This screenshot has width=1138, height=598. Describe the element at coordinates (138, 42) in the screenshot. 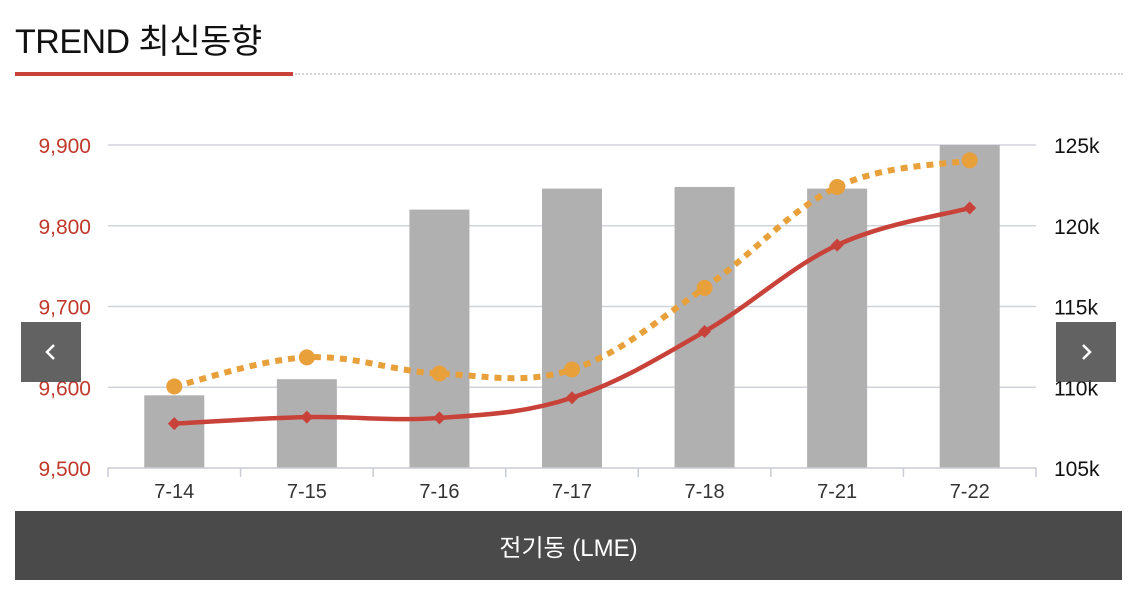

I see `page-title: TREND 최신동향` at that location.